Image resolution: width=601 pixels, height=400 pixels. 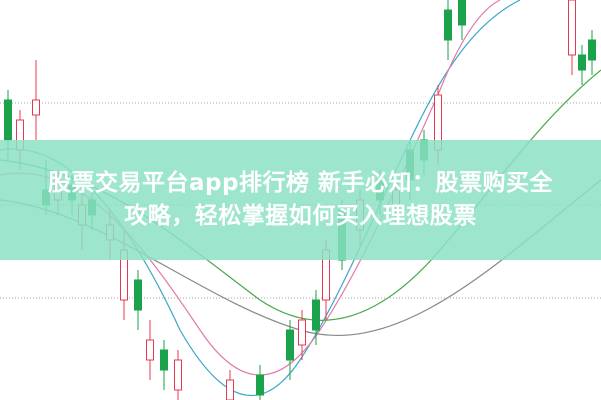 What do you see at coordinates (300, 183) in the screenshot?
I see `title-line-1: 股票交易平台app排行榜 新手必知：股票购买全` at bounding box center [300, 183].